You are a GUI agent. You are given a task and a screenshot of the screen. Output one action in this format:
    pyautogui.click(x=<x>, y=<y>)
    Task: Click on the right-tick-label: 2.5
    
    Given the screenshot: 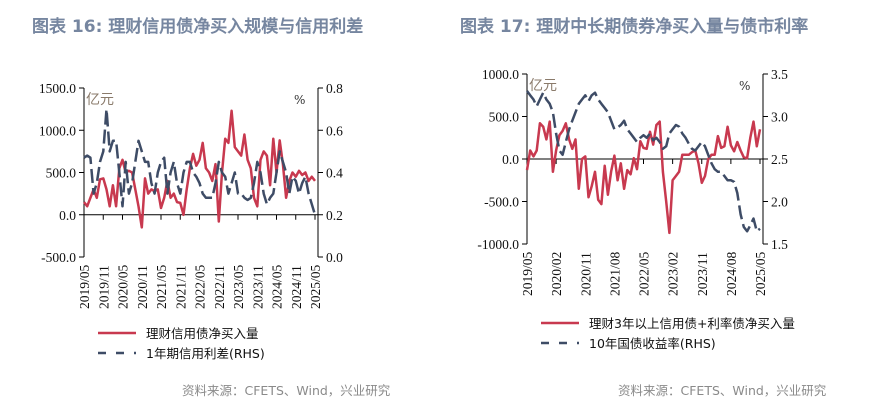 What is the action you would take?
    pyautogui.click(x=779, y=159)
    